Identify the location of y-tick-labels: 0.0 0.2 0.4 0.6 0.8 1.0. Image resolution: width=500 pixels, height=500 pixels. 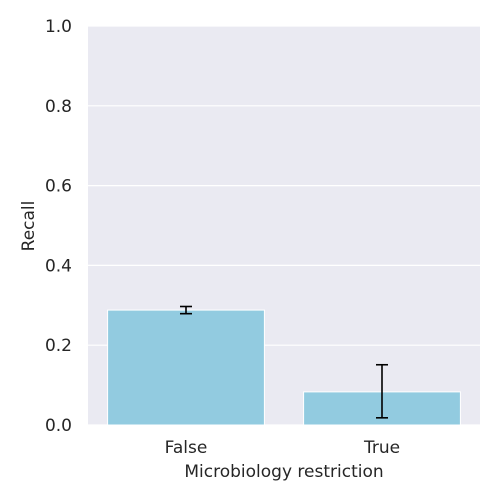
(58, 226).